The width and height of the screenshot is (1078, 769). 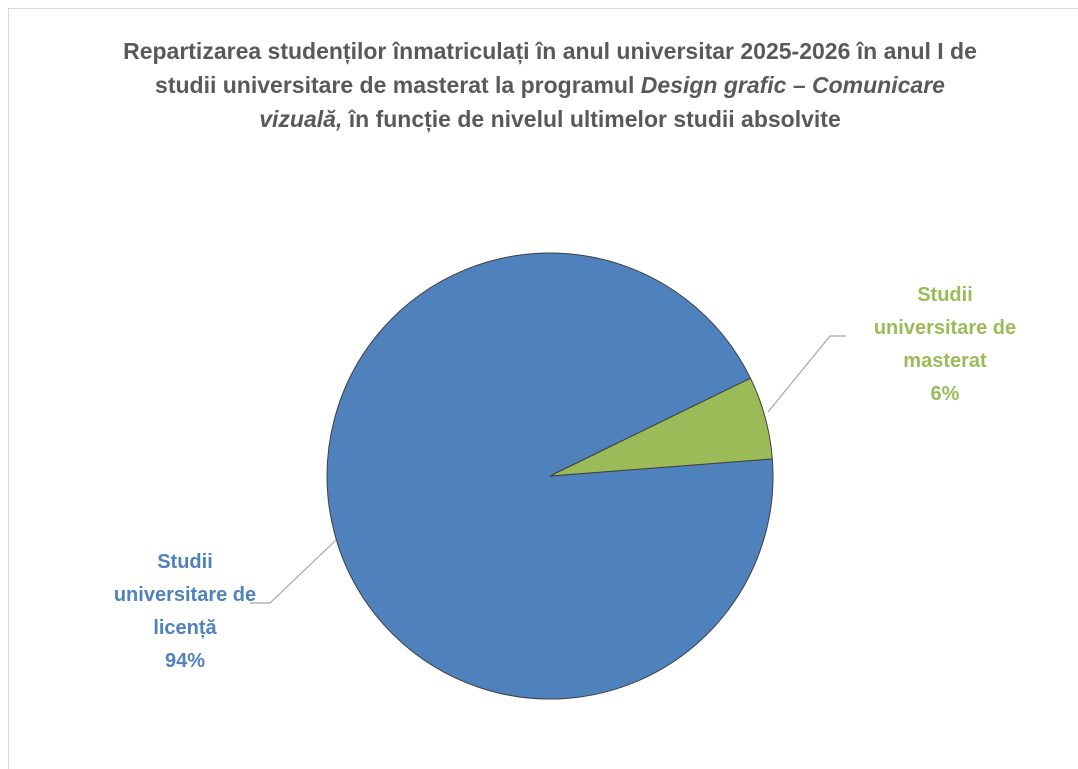 I want to click on data-label: Studii universitare de masterat 6%, so click(x=945, y=345).